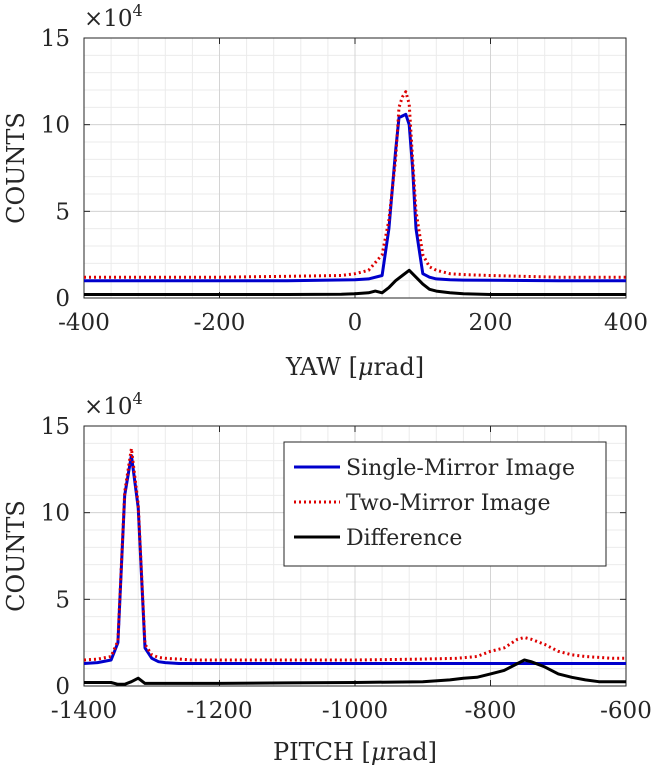  Describe the element at coordinates (626, 323) in the screenshot. I see `x-tick-label: 400` at that location.